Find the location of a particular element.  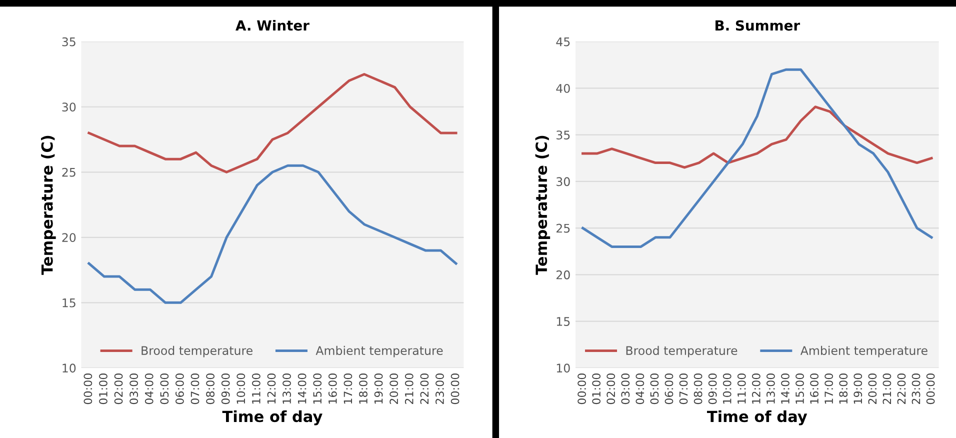

chart-title: B. Summer is located at coordinates (758, 25).